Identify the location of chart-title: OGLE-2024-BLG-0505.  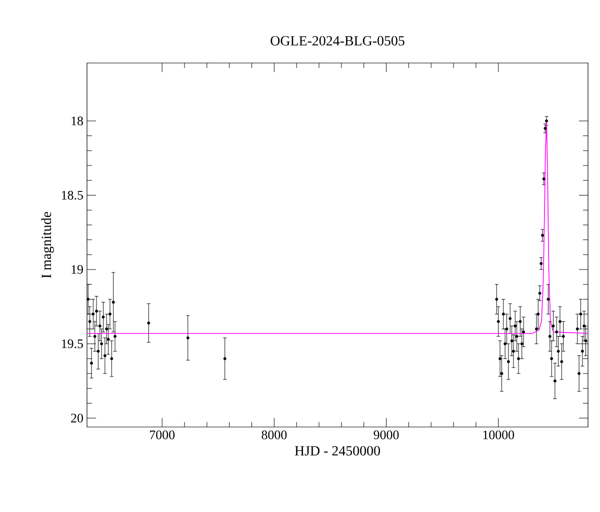
(337, 41).